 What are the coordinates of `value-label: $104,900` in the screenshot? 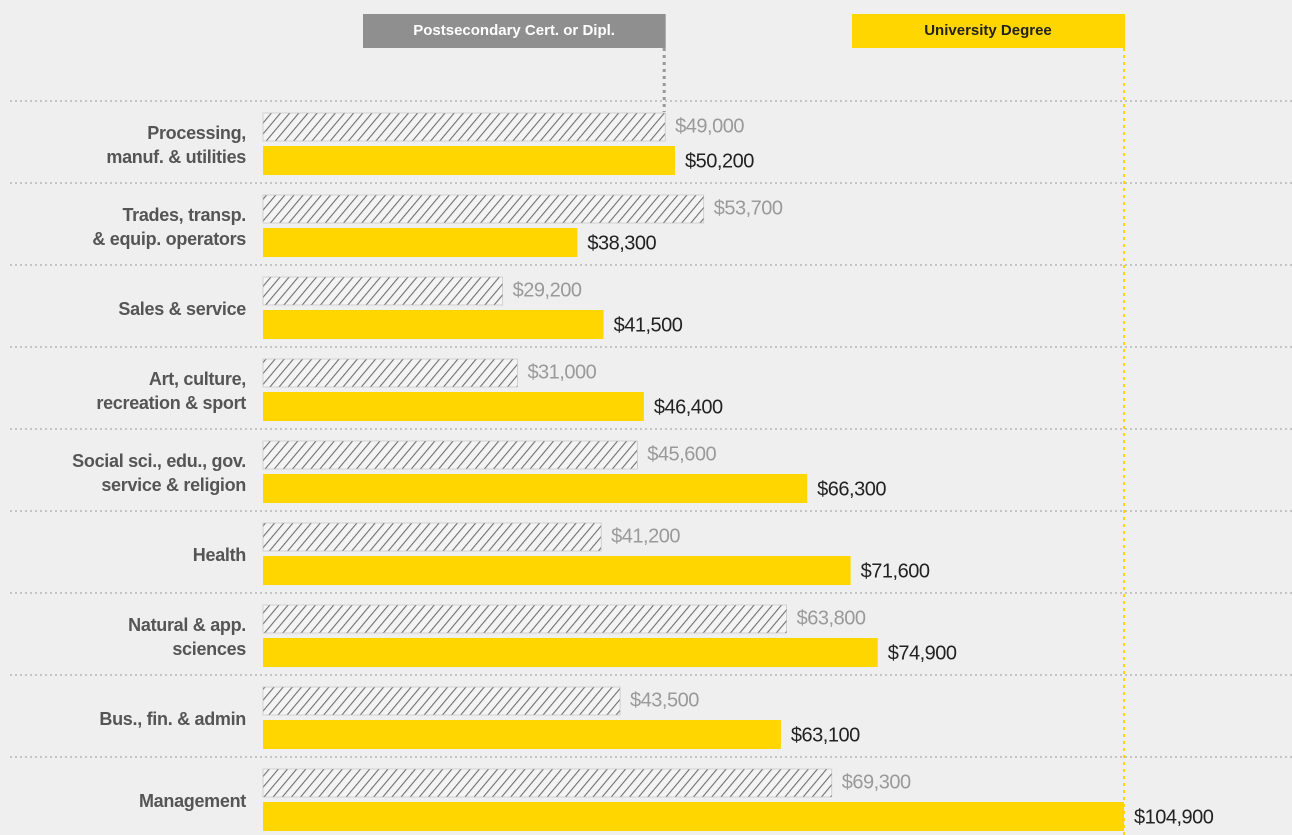 It's located at (1174, 817).